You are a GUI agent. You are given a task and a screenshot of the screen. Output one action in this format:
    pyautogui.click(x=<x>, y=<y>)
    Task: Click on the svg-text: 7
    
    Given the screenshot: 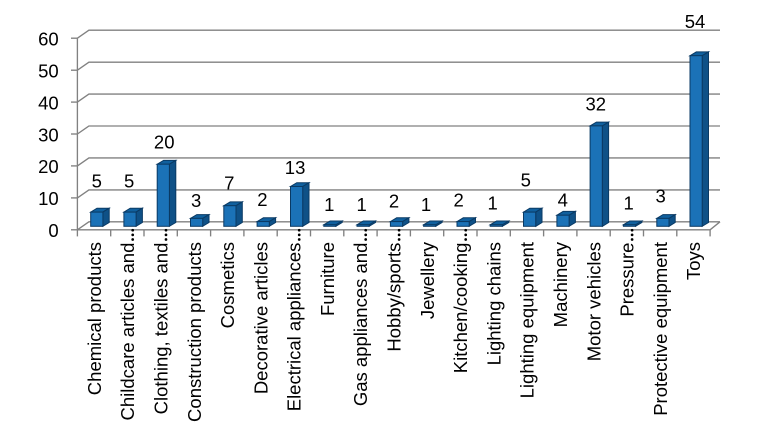 What is the action you would take?
    pyautogui.click(x=229, y=182)
    